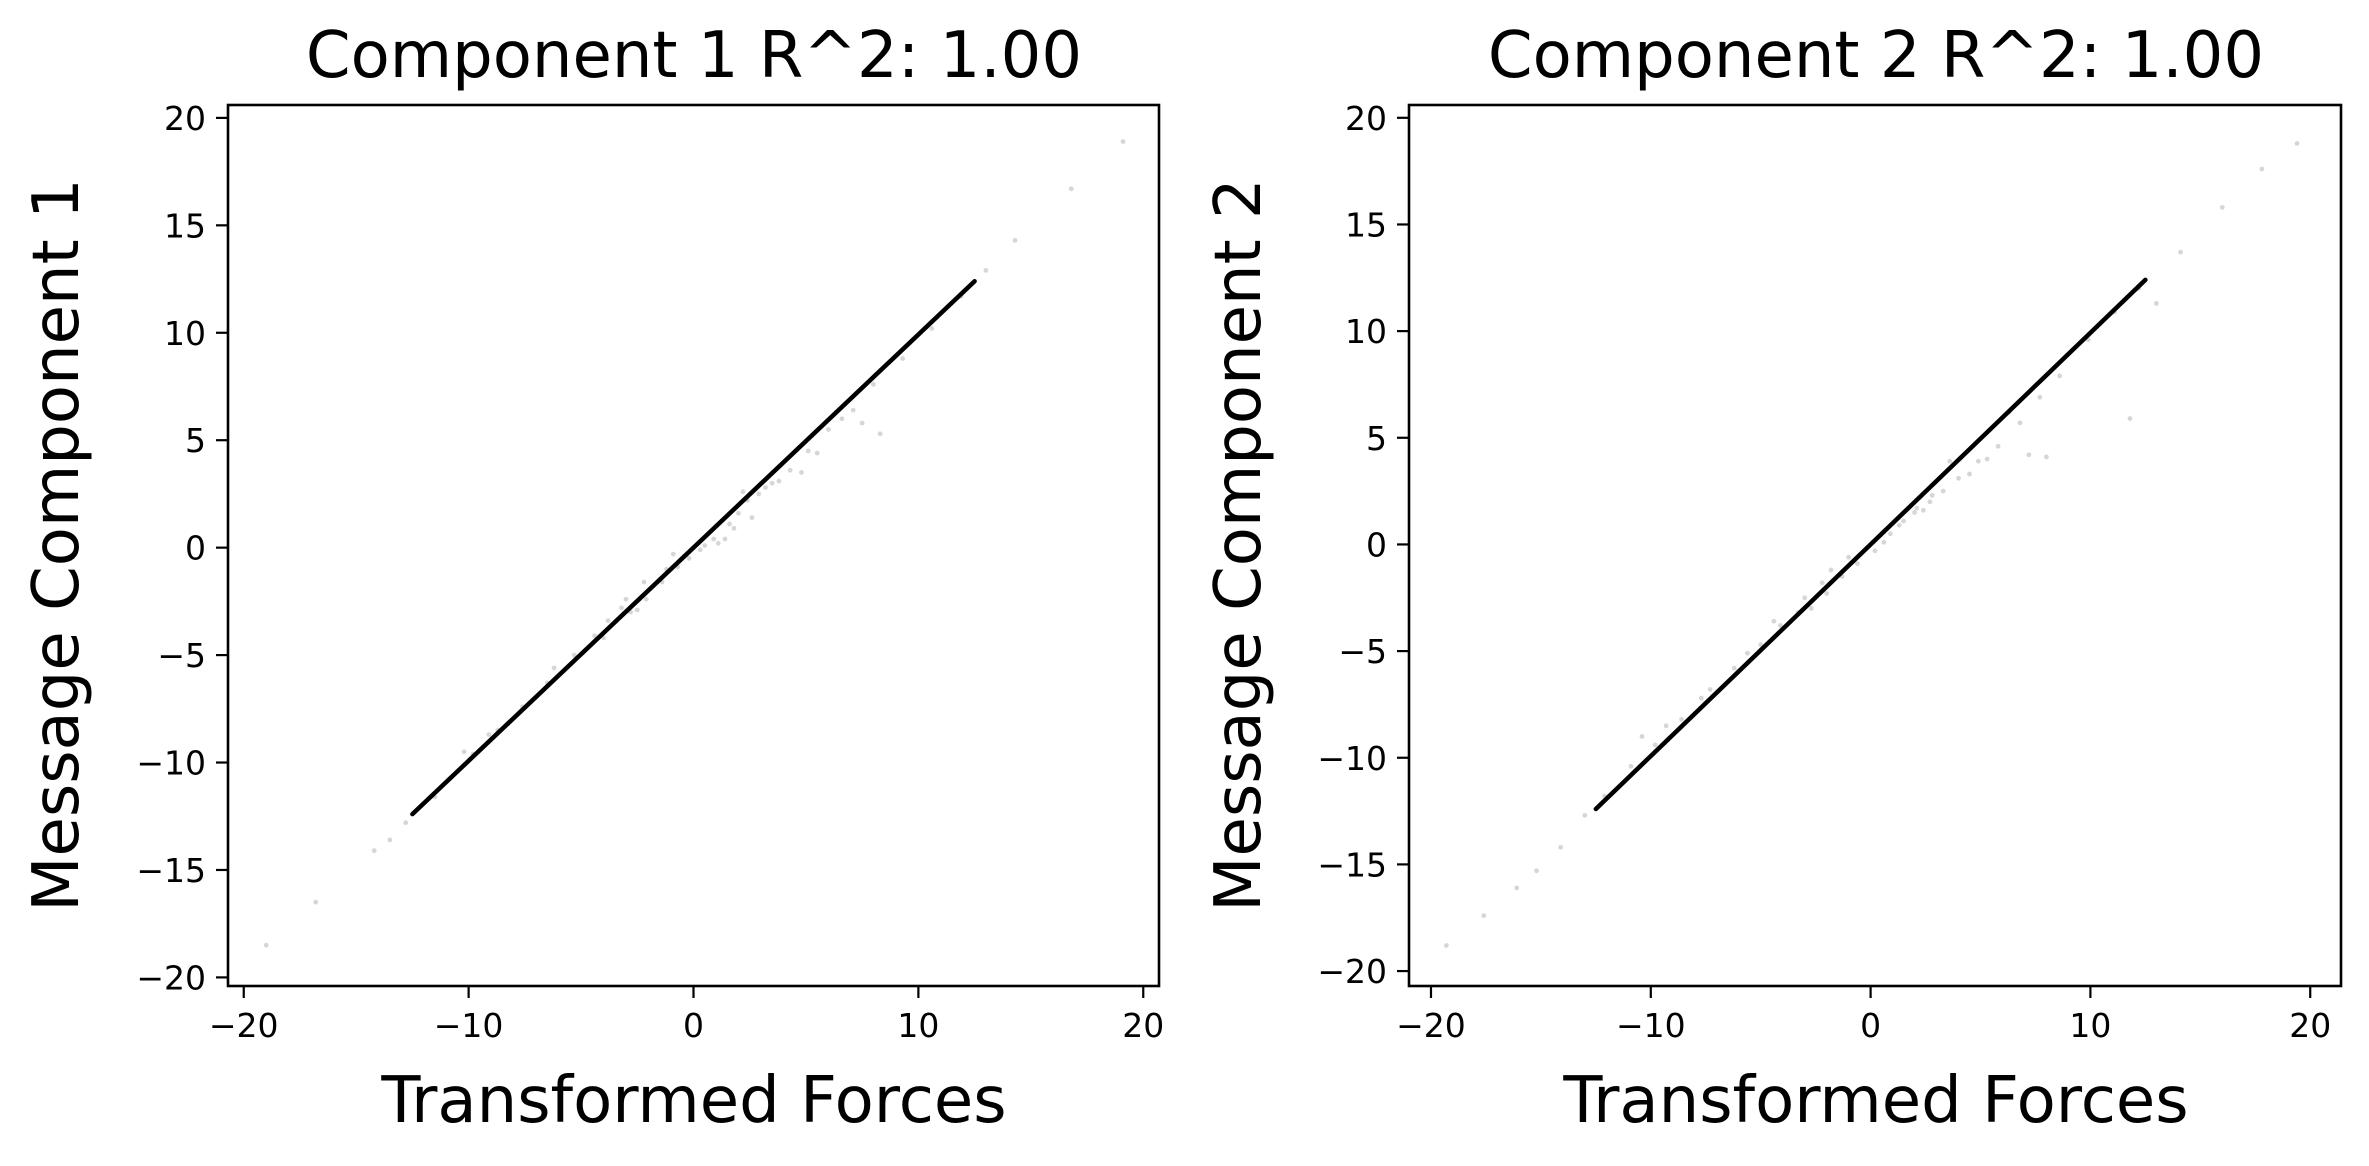  Describe the element at coordinates (686, 1015) in the screenshot. I see `x-axis-ticks: −20 −10 0 10 20` at that location.